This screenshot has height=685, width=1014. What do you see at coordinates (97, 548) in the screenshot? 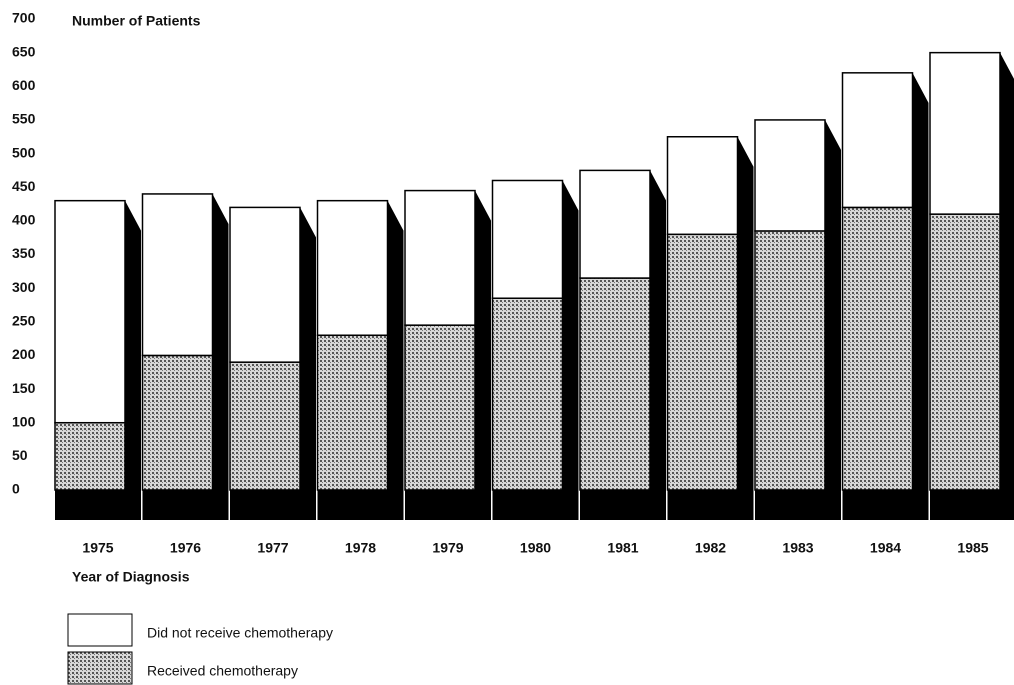
I see `x-tick-label: 1975` at bounding box center [97, 548].